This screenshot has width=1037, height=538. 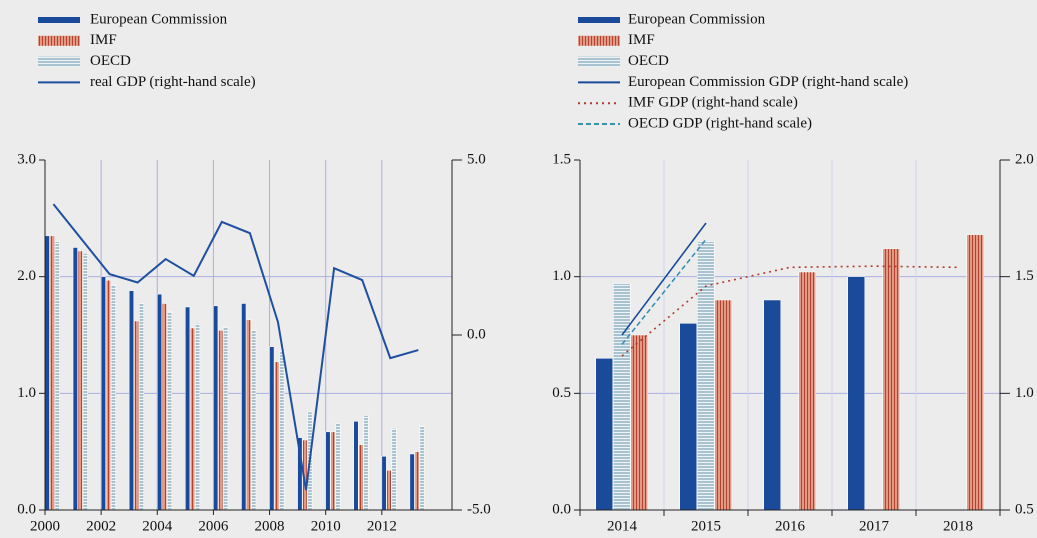 I want to click on x-tick-label: 2018, so click(x=958, y=526).